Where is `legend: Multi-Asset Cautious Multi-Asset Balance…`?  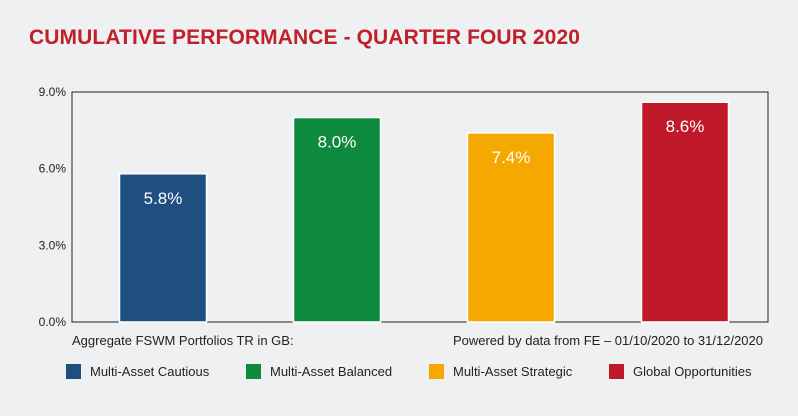 legend: Multi-Asset Cautious Multi-Asset Balance… is located at coordinates (416, 373).